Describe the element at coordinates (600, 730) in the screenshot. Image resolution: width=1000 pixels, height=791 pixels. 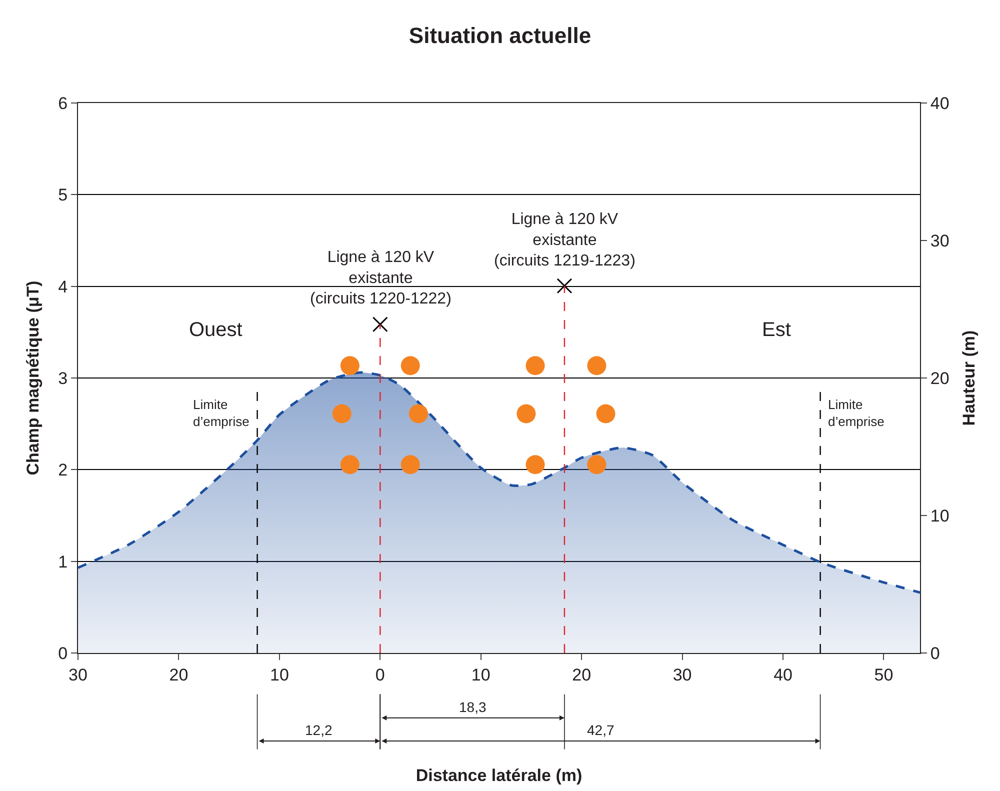
I see `text: 42,7` at that location.